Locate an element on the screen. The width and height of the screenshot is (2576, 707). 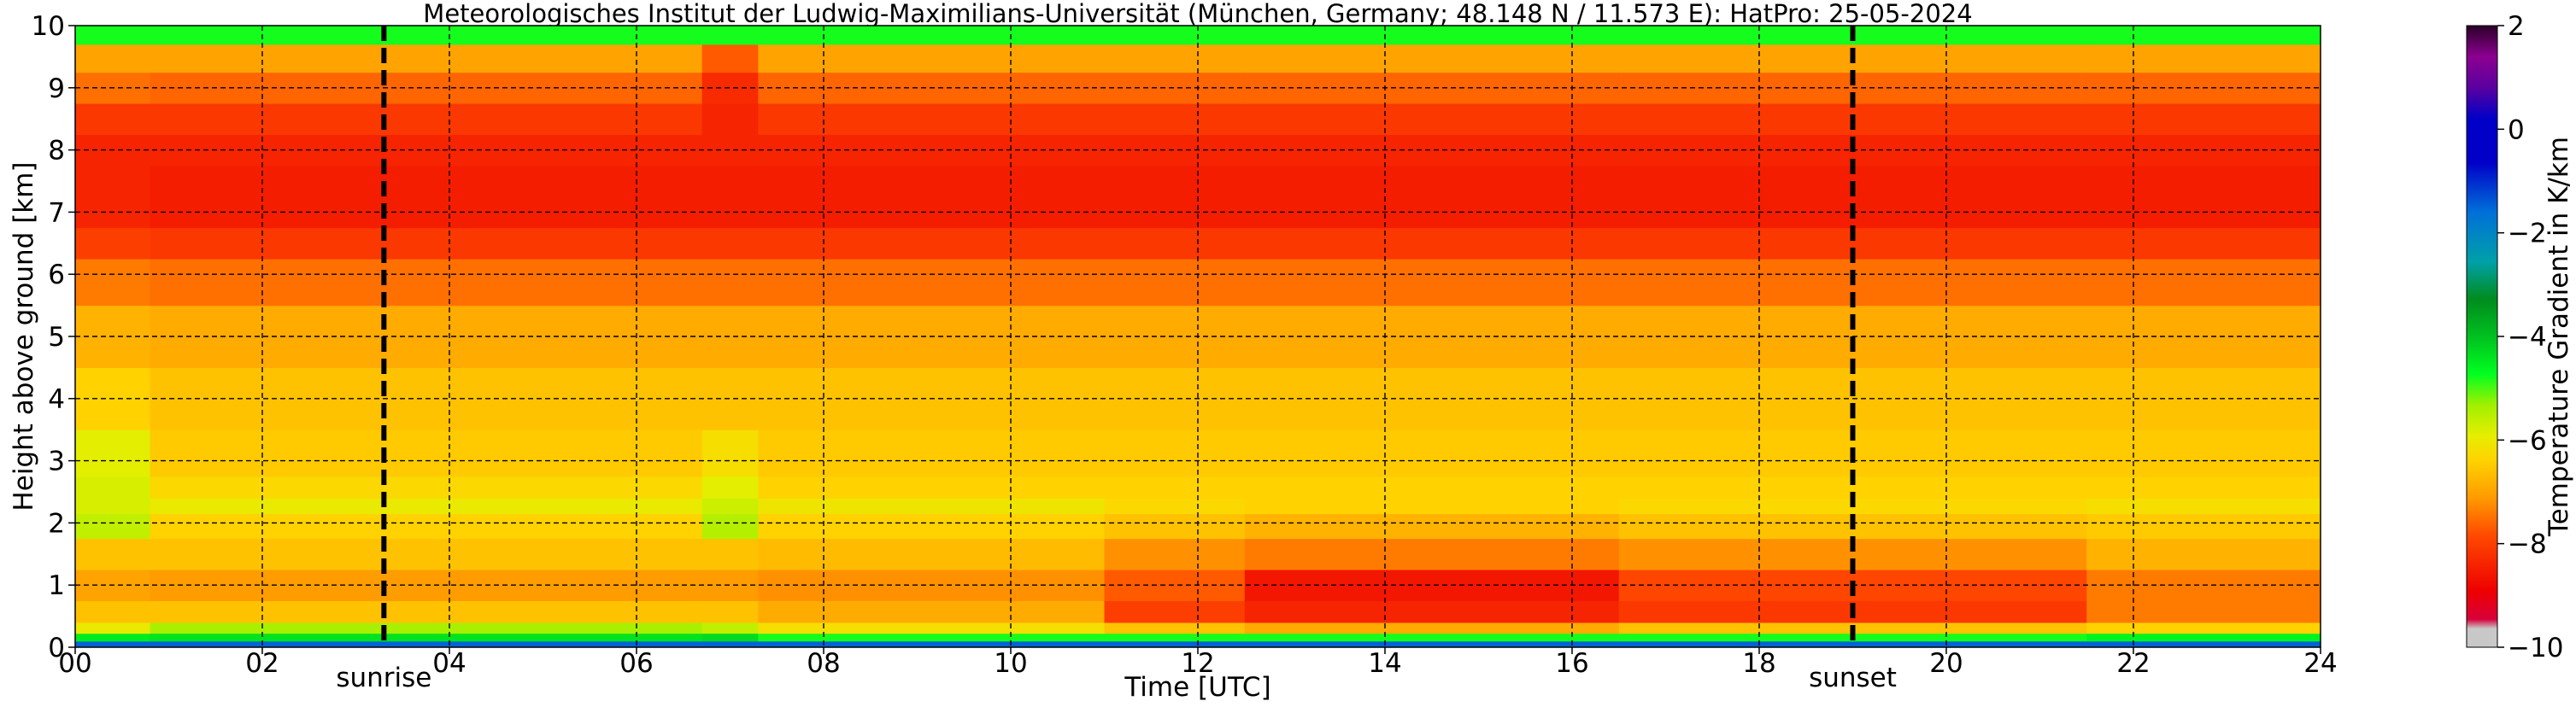
x-tick-label: 20 is located at coordinates (1946, 663).